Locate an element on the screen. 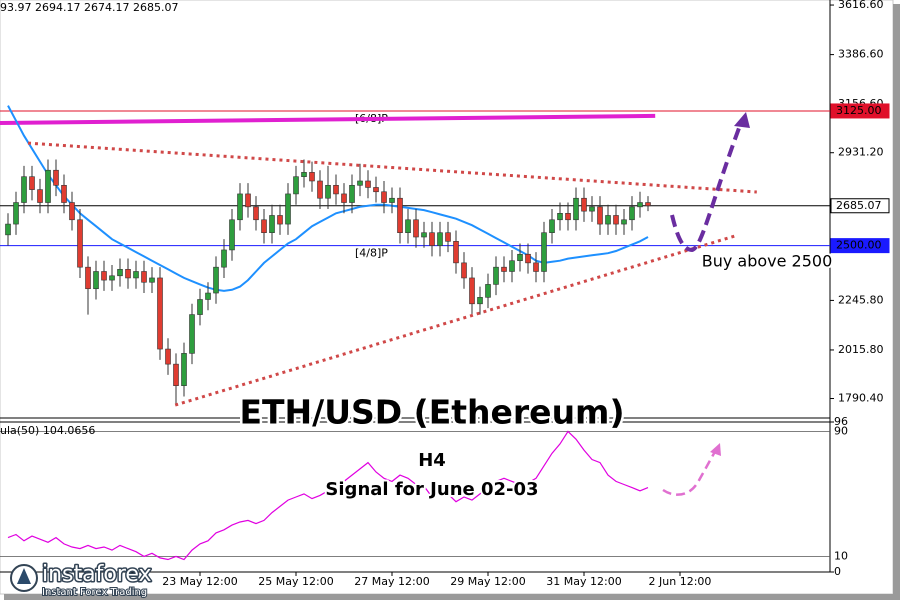 The width and height of the screenshot is (900, 600). logo-name: instaforex is located at coordinates (97, 574).